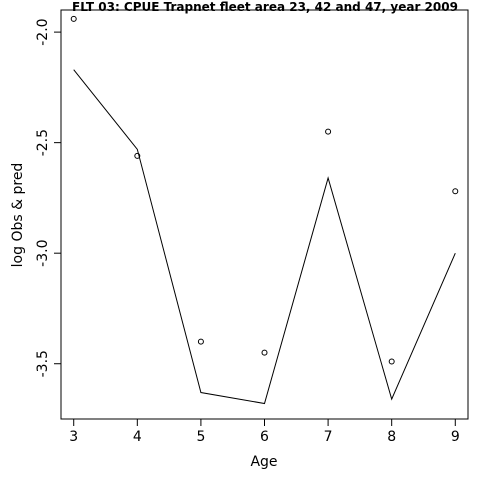 The image size is (480, 480). What do you see at coordinates (263, 462) in the screenshot?
I see `x-axis-title: Age` at bounding box center [263, 462].